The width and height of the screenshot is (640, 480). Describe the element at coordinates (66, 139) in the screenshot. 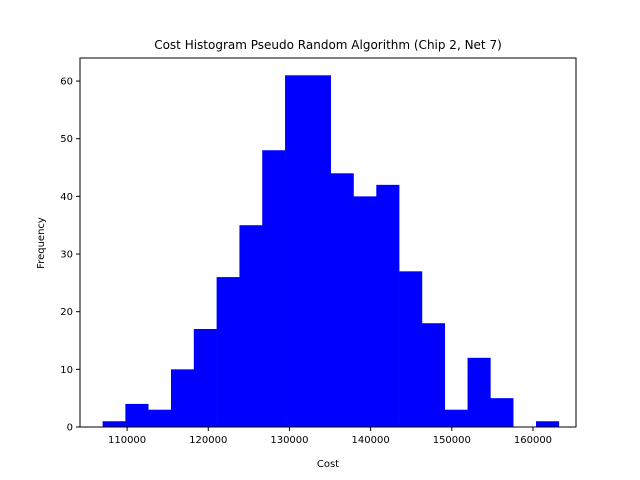

I see `y-tick-label: 50` at that location.